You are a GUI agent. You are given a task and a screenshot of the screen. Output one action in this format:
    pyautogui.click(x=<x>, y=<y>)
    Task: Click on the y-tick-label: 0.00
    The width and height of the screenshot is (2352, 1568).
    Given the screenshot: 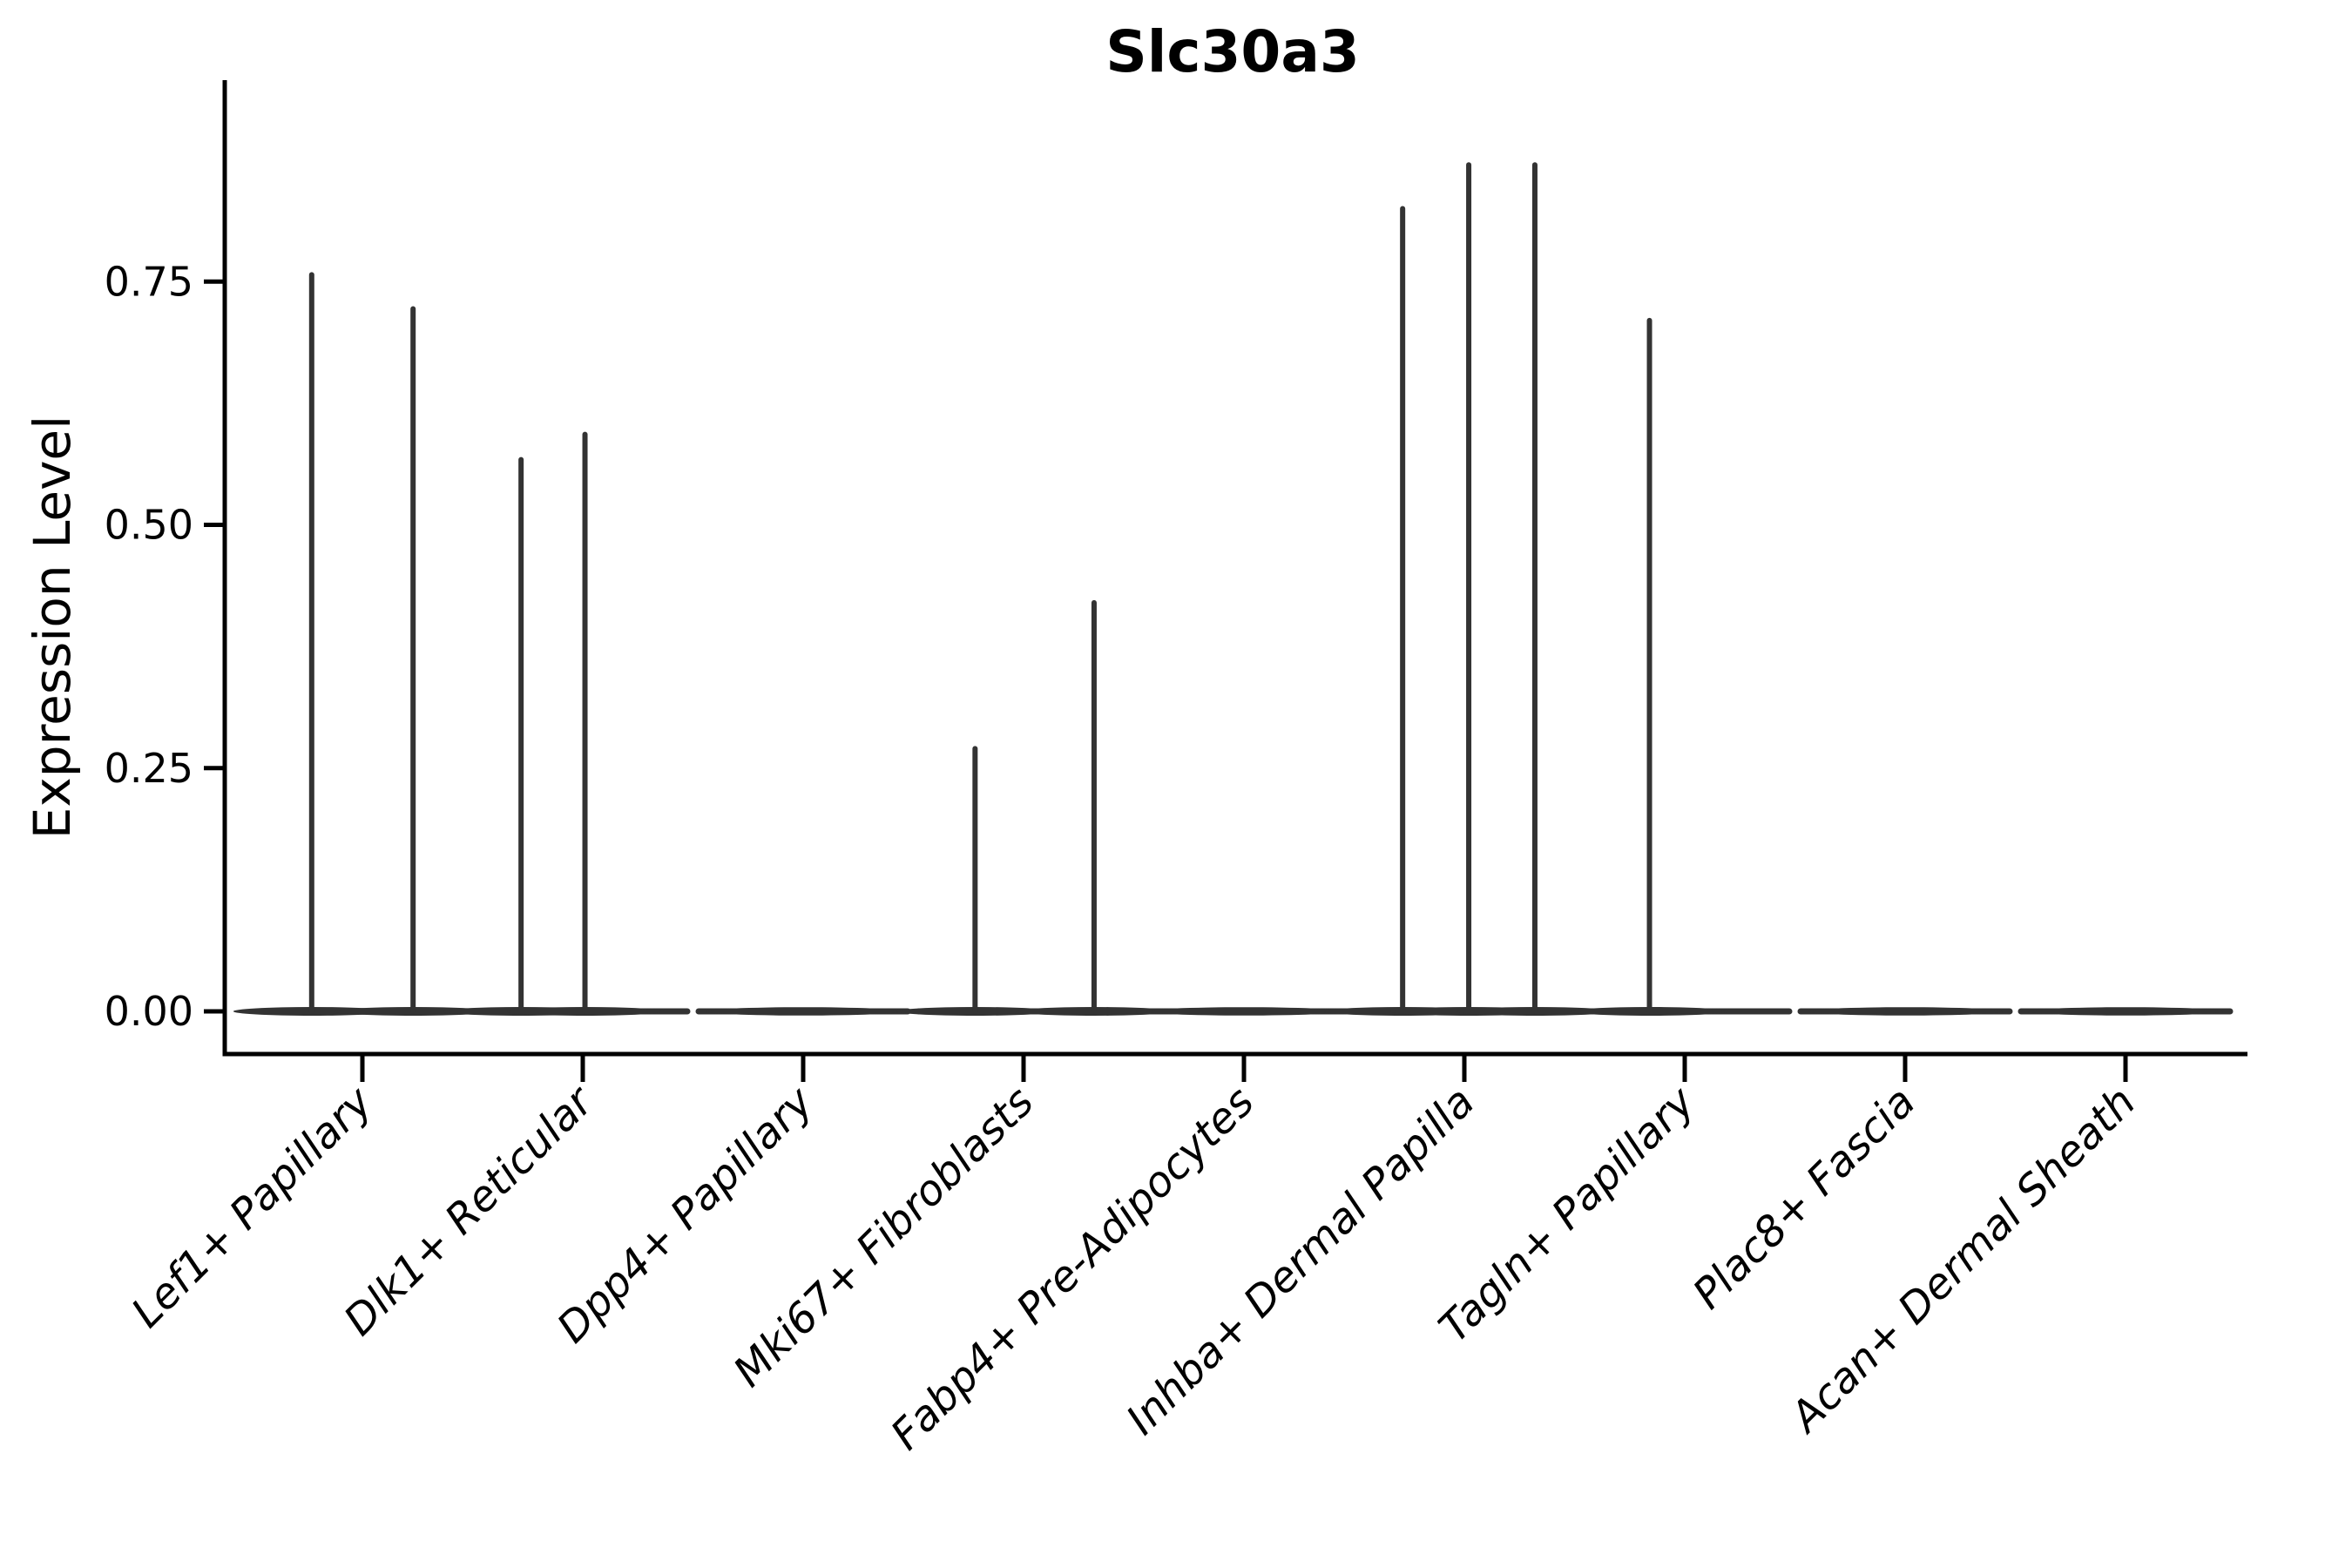 What is the action you would take?
    pyautogui.click(x=149, y=1012)
    